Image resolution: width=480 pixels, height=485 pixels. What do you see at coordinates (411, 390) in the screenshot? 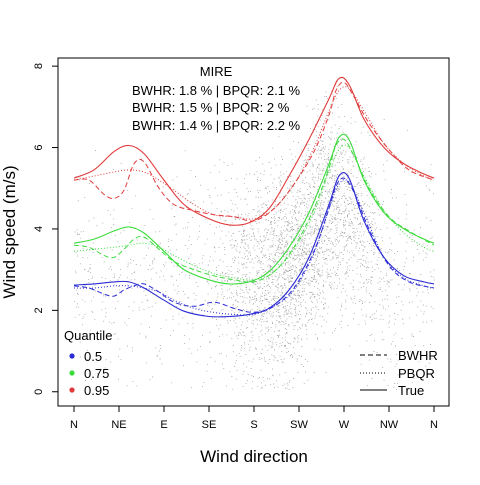
I see `legend-label-true: True` at bounding box center [411, 390].